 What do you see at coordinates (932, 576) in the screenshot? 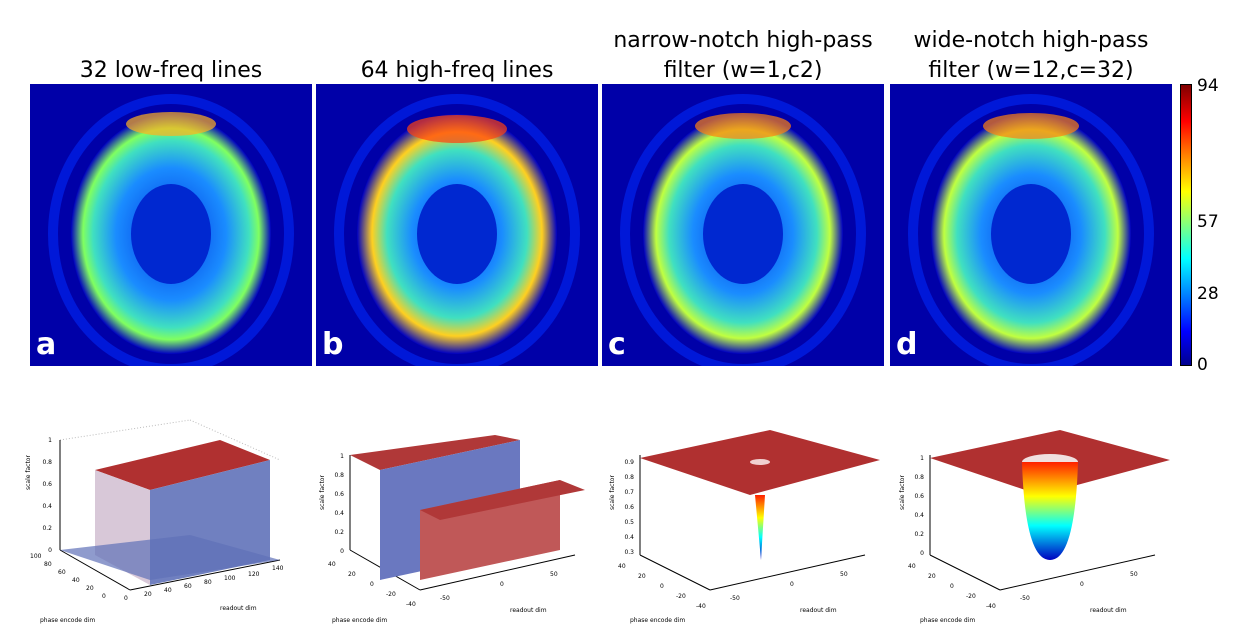
I see `xtick-d-1: 20` at bounding box center [932, 576].